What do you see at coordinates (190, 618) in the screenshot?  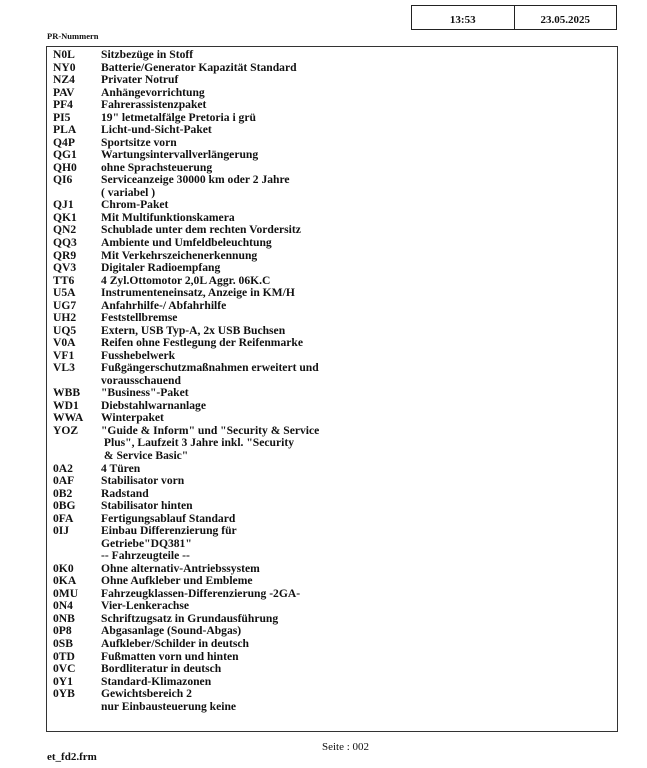 I see `description-line: Schriftzugsatz in Grundausführung` at bounding box center [190, 618].